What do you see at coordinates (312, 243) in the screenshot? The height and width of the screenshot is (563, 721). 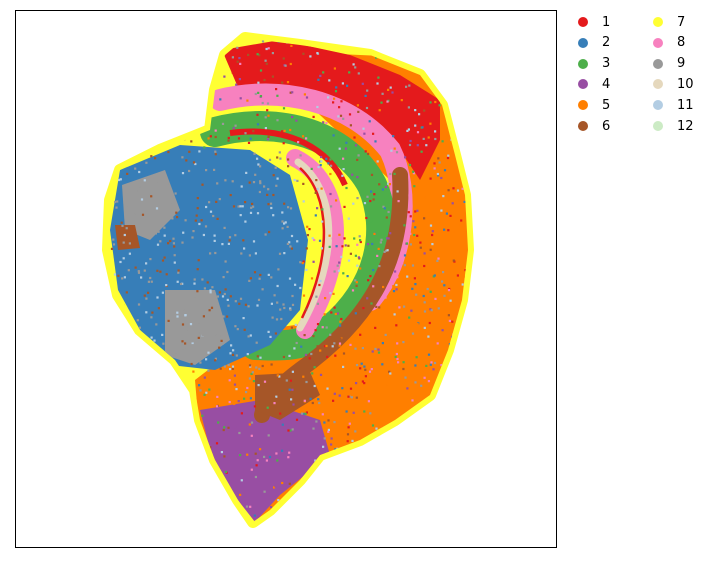 I see `cluster-1-crescent` at bounding box center [312, 243].